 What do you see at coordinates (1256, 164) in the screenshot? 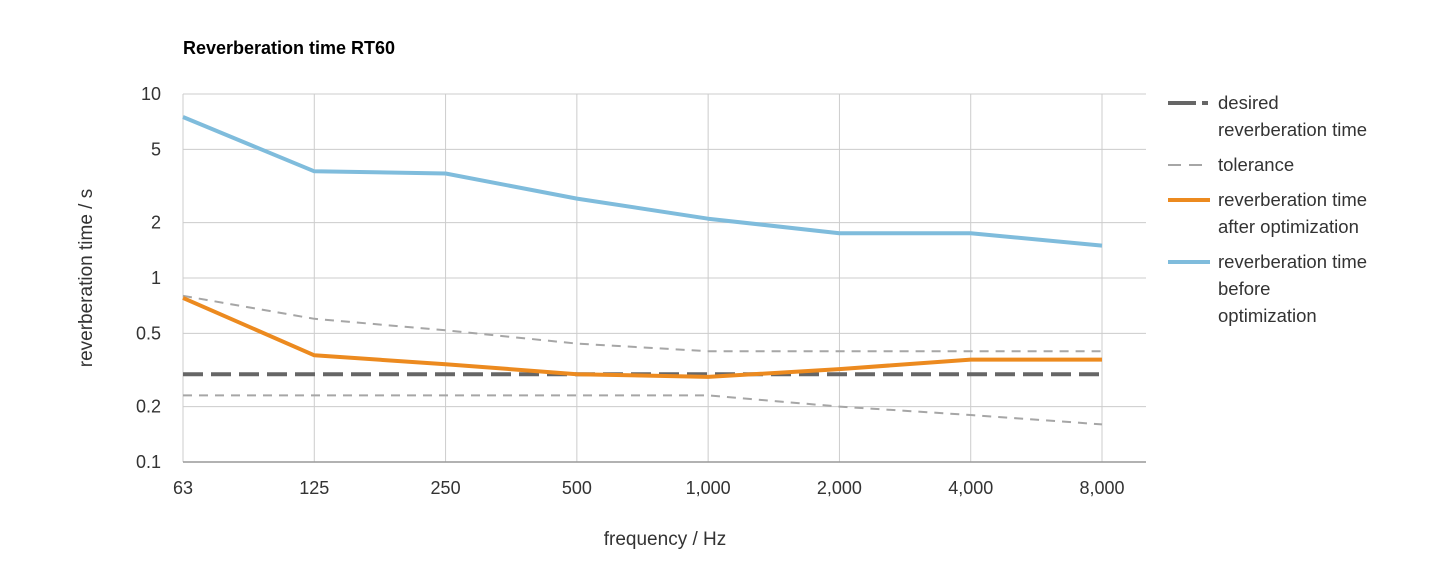
I see `legend-label-1: tolerance` at bounding box center [1256, 164].